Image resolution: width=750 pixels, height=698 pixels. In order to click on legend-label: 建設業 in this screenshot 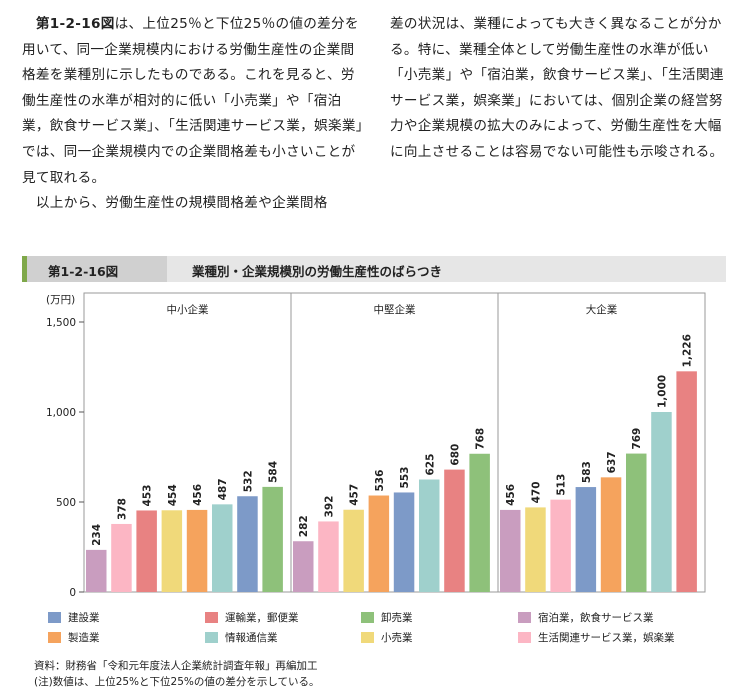, I will do `click(84, 618)`.